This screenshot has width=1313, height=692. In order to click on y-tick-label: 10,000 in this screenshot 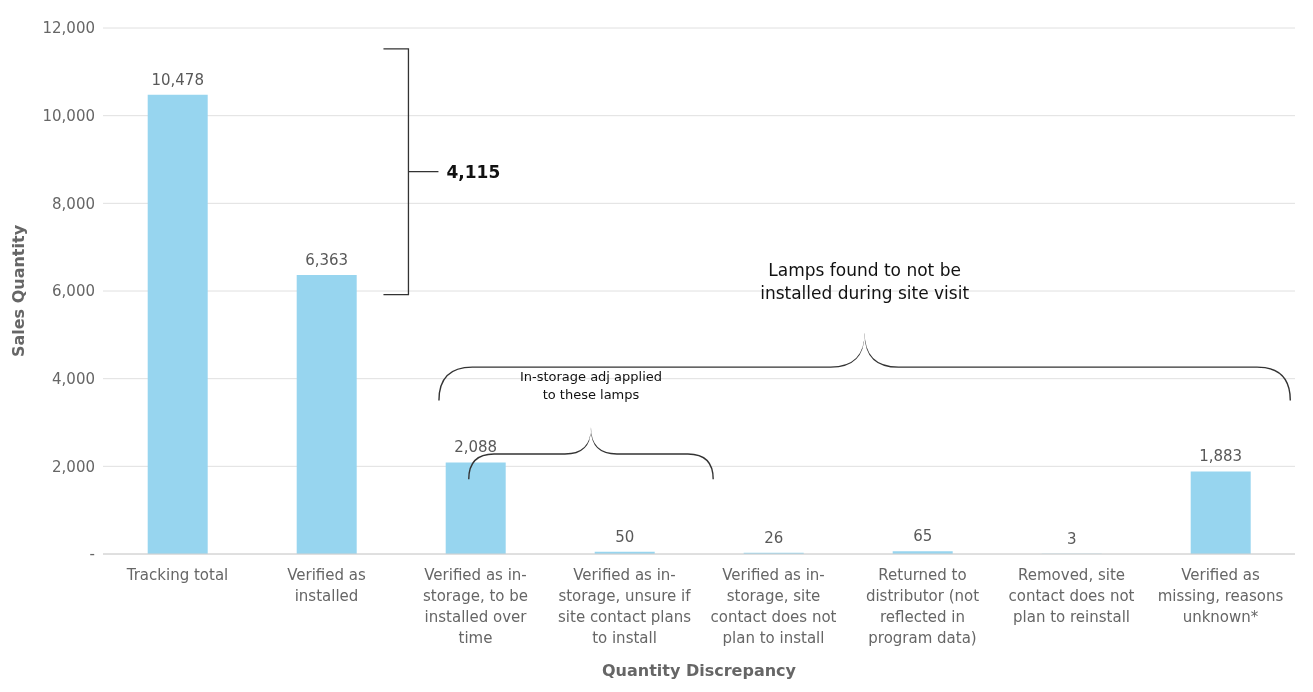, I will do `click(68, 115)`.